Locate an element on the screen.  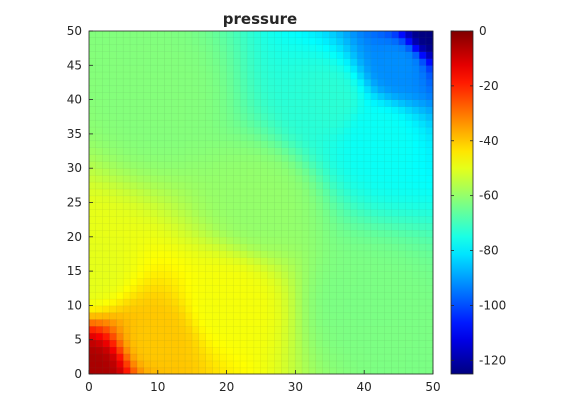
colorbar-tick-label: -120 is located at coordinates (492, 360).